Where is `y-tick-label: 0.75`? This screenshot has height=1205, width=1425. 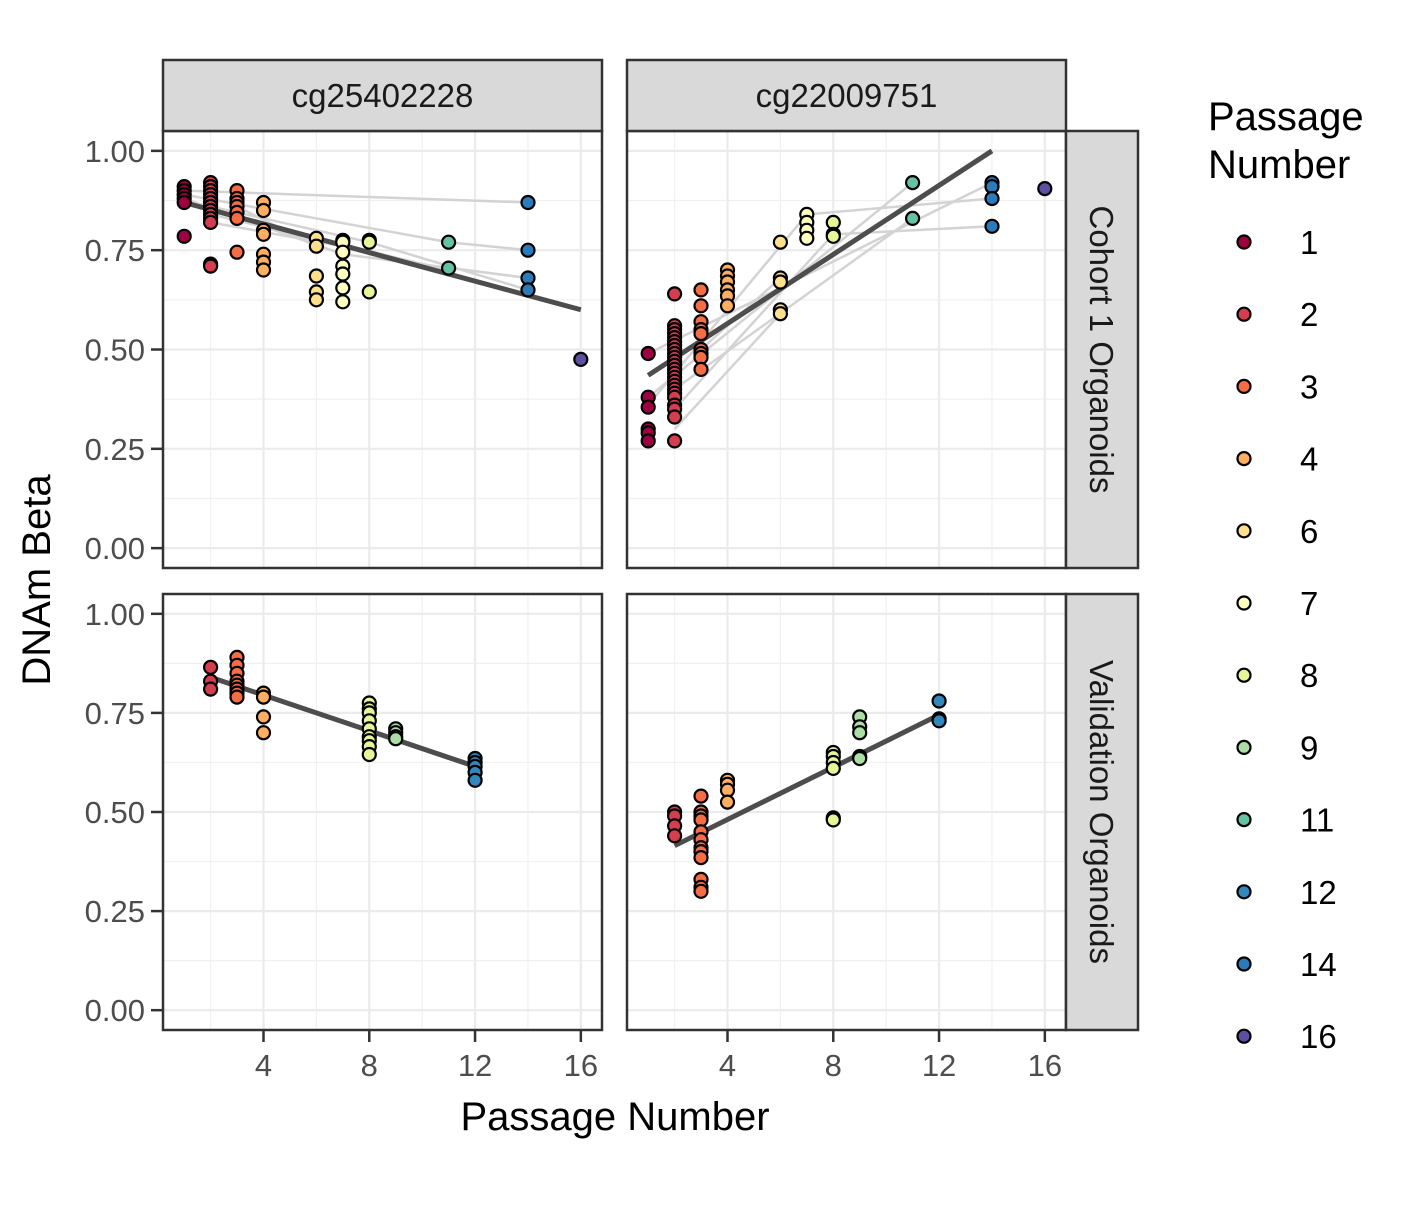 y-tick-label: 0.75 is located at coordinates (115, 250).